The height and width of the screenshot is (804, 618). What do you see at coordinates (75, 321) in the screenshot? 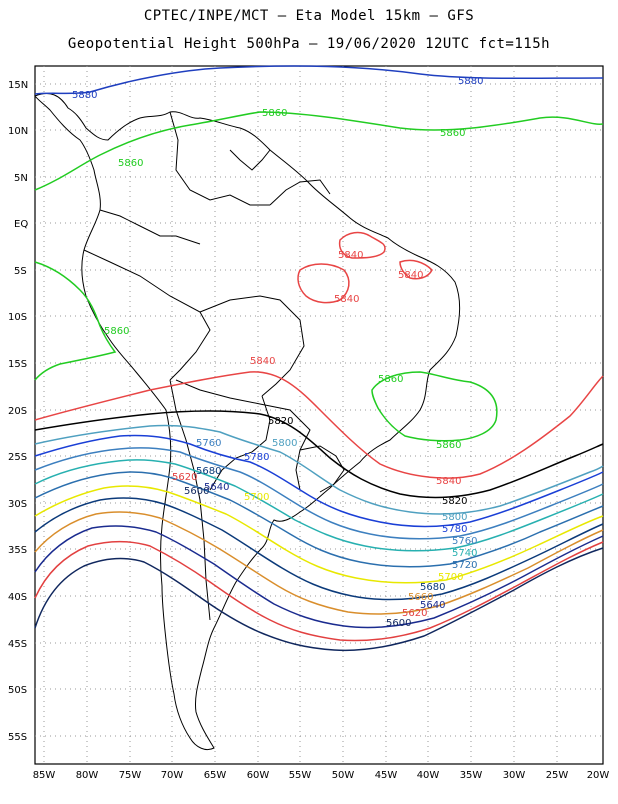
I see `contour-5860-west` at bounding box center [75, 321].